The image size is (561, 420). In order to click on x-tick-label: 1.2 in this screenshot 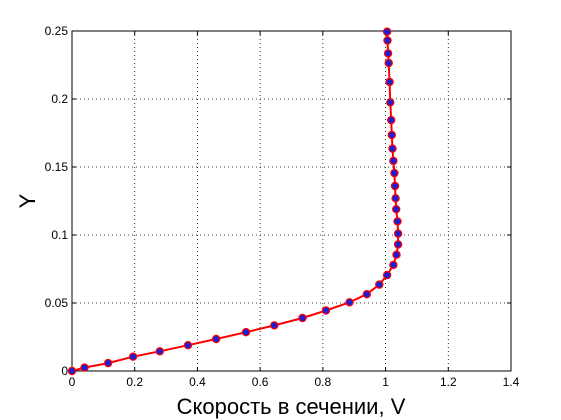, I will do `click(448, 382)`.